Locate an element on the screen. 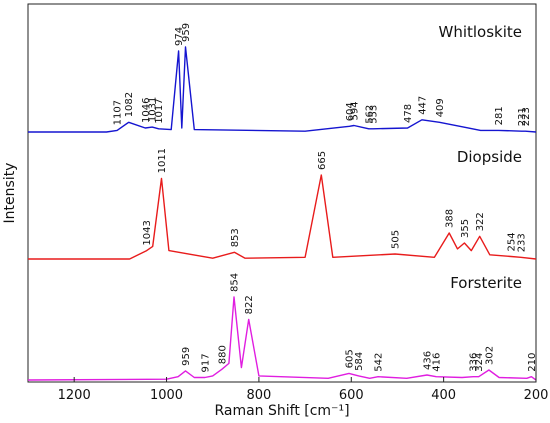  x-tick-label: 200 is located at coordinates (536, 395).